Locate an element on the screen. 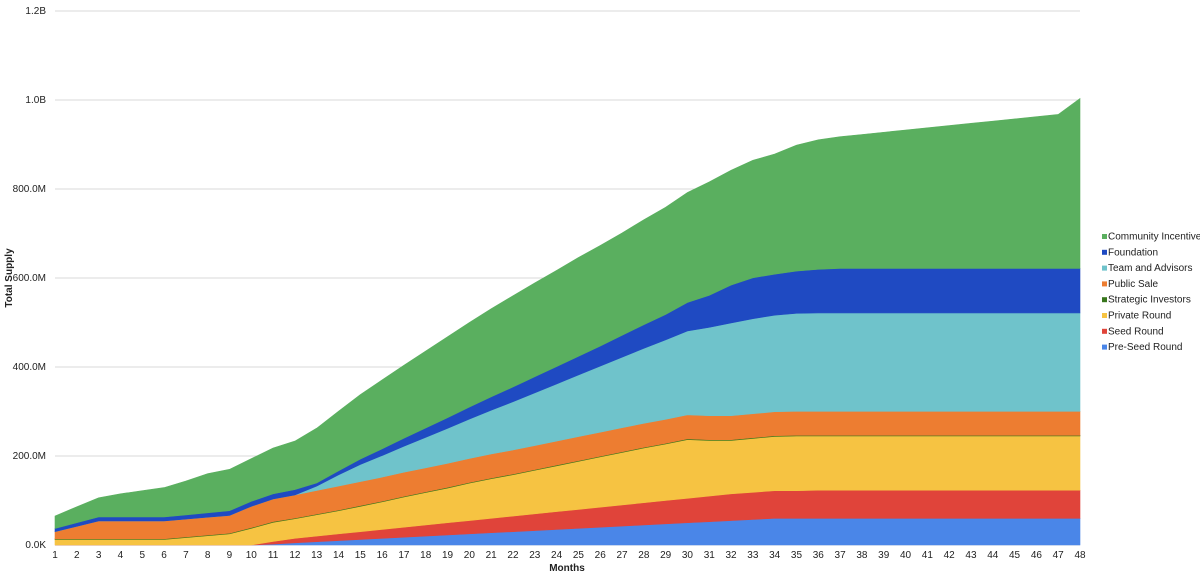  x-tick-label: 48 is located at coordinates (1080, 555).